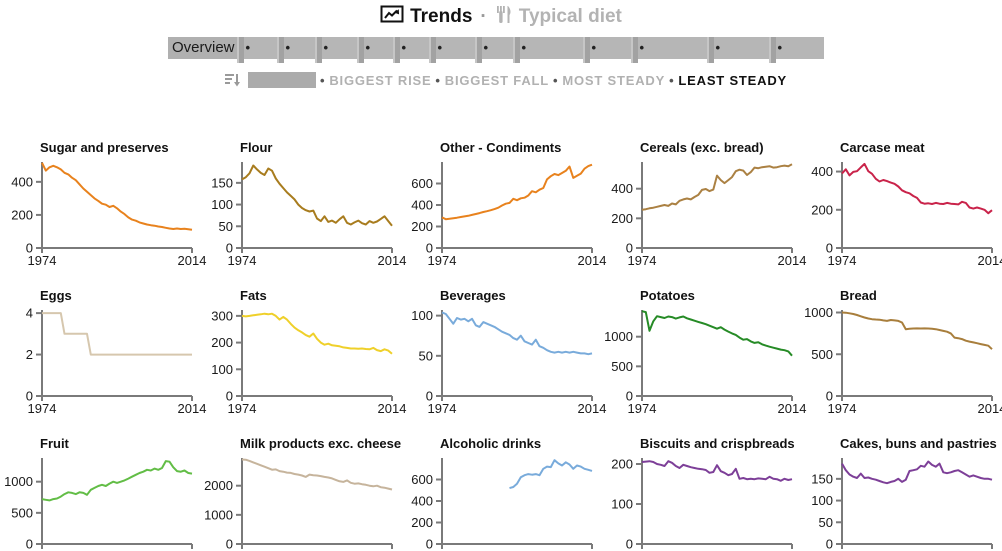 This screenshot has height=551, width=1002. Describe the element at coordinates (56, 295) in the screenshot. I see `chart-title: Eggs` at that location.